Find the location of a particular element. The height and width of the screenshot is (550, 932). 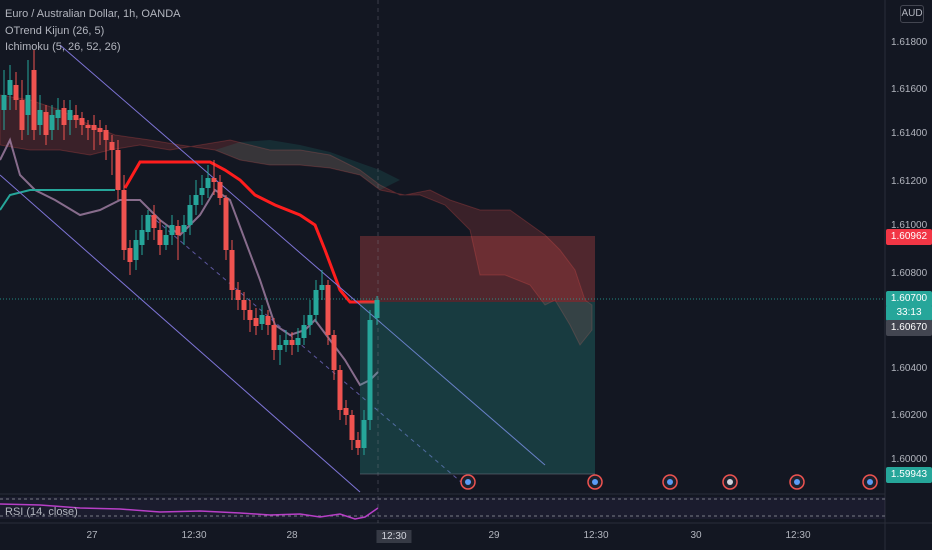

price-tick: 1.61400 is located at coordinates (909, 133).